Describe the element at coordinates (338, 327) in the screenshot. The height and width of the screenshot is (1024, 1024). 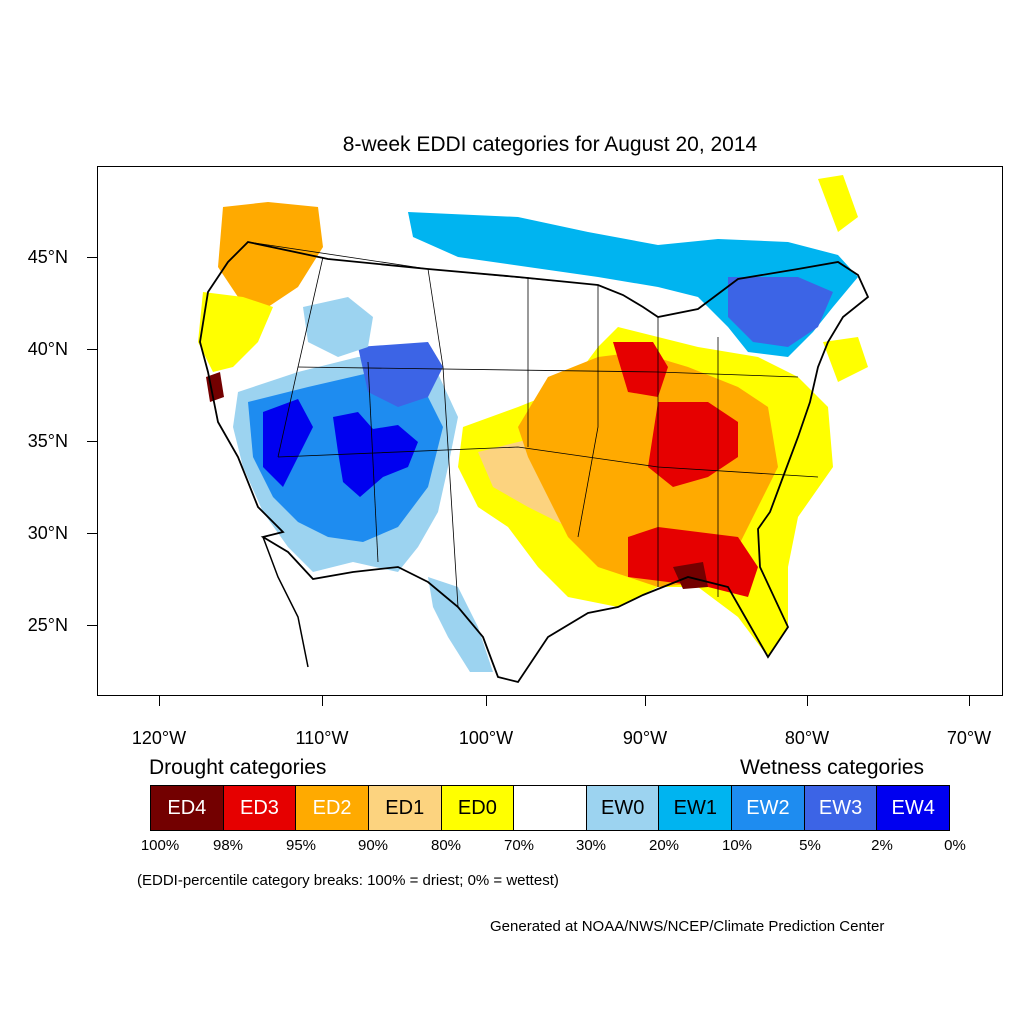
I see `wet-region-northwest` at that location.